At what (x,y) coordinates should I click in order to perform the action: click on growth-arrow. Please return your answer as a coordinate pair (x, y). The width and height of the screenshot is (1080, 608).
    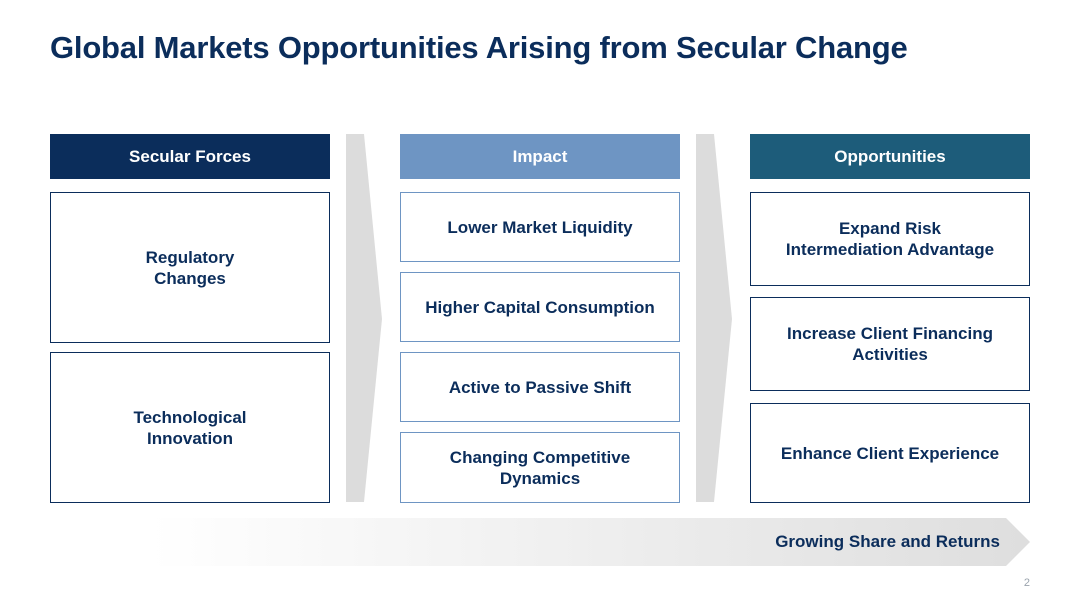
    Looking at the image, I should click on (590, 542).